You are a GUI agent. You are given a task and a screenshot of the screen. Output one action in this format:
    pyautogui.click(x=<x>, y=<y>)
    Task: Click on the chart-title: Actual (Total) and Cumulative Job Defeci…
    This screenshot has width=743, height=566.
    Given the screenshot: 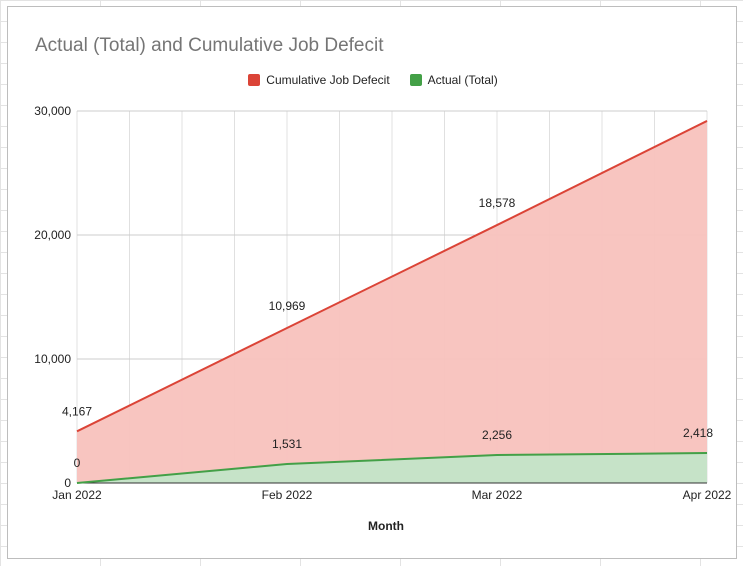 What is the action you would take?
    pyautogui.click(x=209, y=45)
    